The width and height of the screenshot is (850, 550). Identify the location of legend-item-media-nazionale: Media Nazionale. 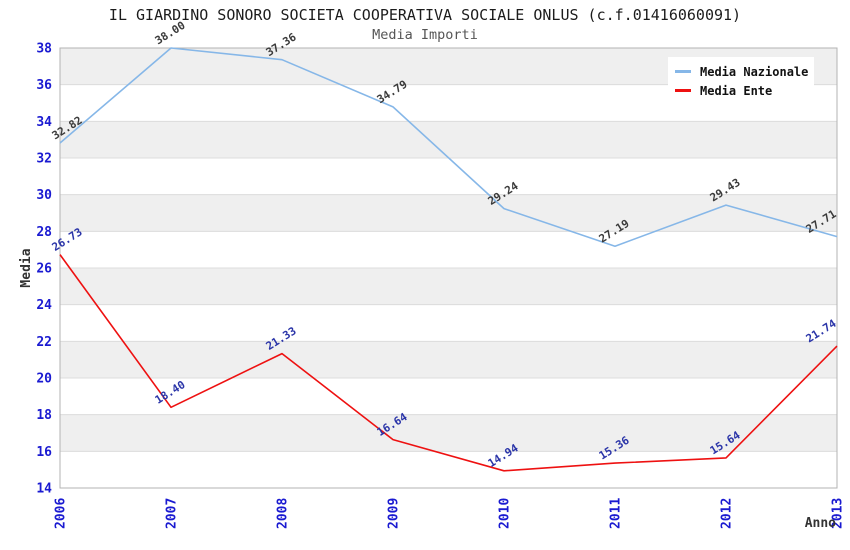
(744, 71).